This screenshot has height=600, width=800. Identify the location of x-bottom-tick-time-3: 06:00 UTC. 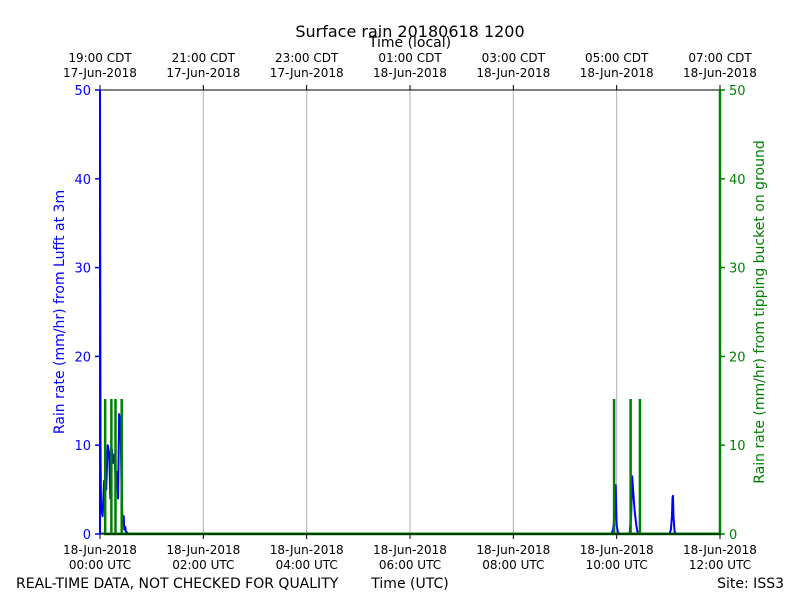
(410, 565).